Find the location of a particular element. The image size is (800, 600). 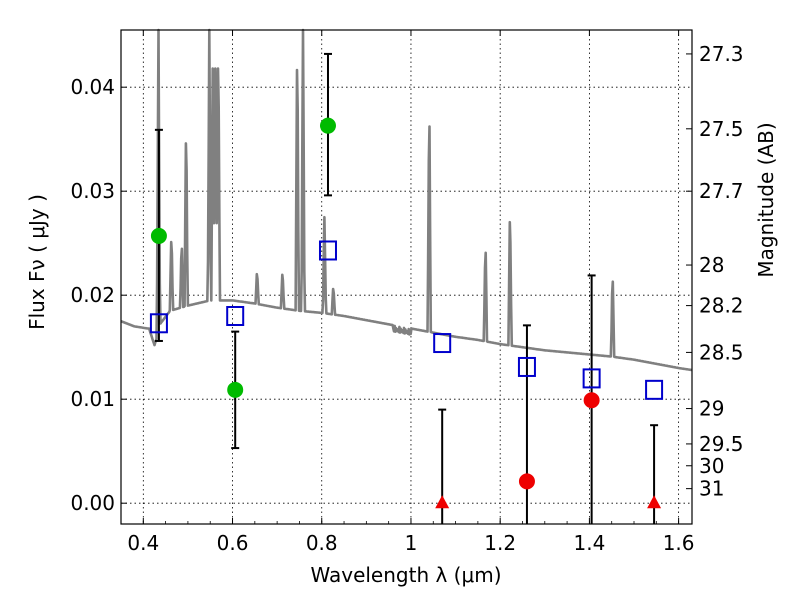

magnitude-tick-label: 28 is located at coordinates (711, 265).